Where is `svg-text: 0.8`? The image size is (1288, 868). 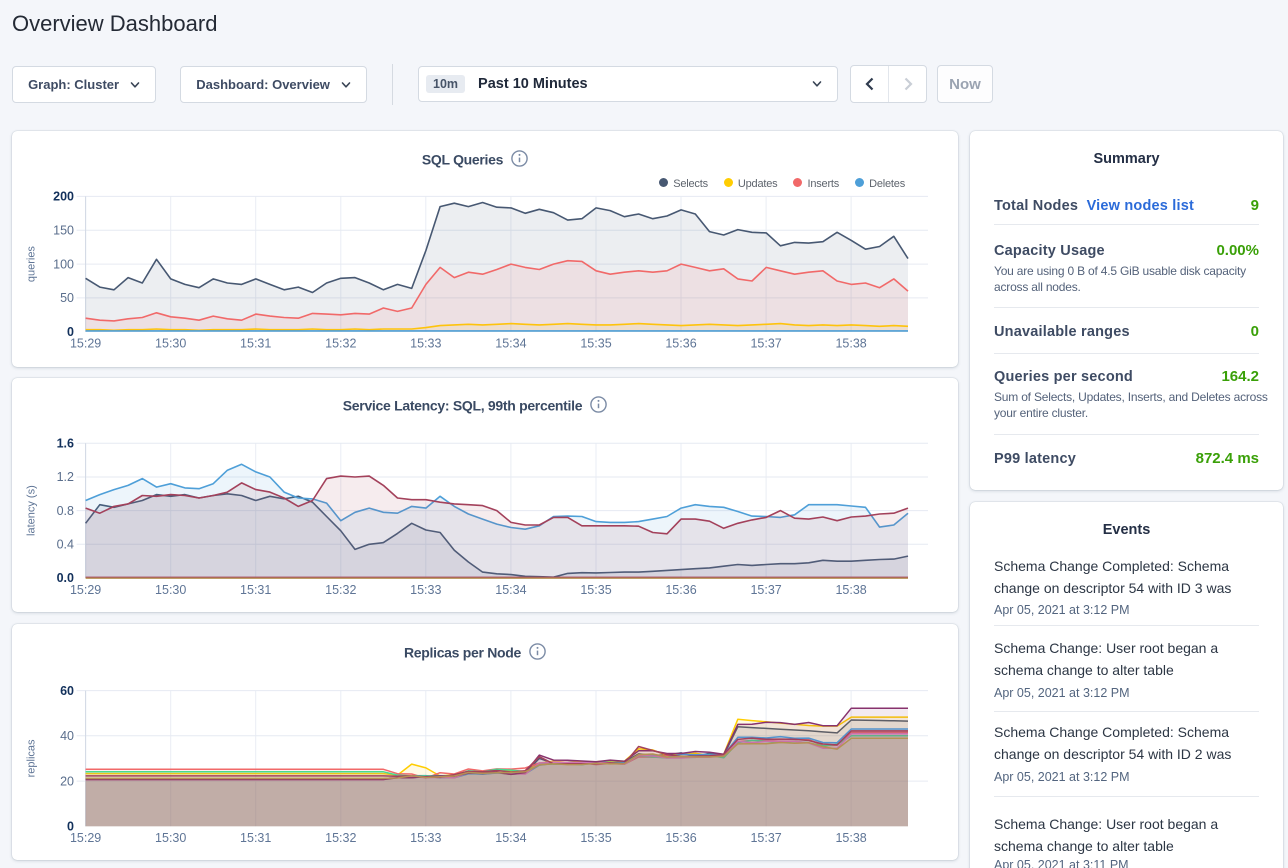 svg-text: 0.8 is located at coordinates (65, 511).